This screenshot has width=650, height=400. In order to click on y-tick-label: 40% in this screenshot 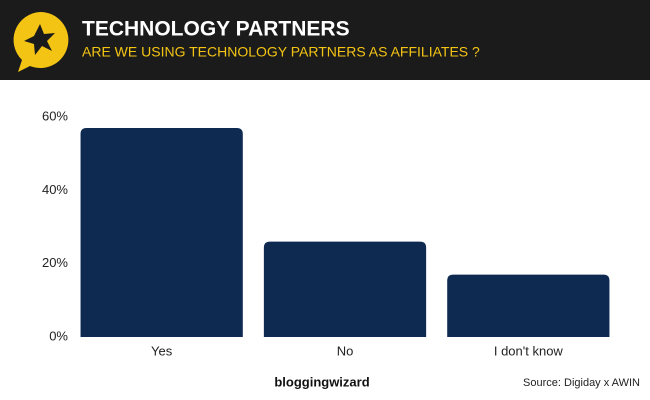, I will do `click(55, 189)`.